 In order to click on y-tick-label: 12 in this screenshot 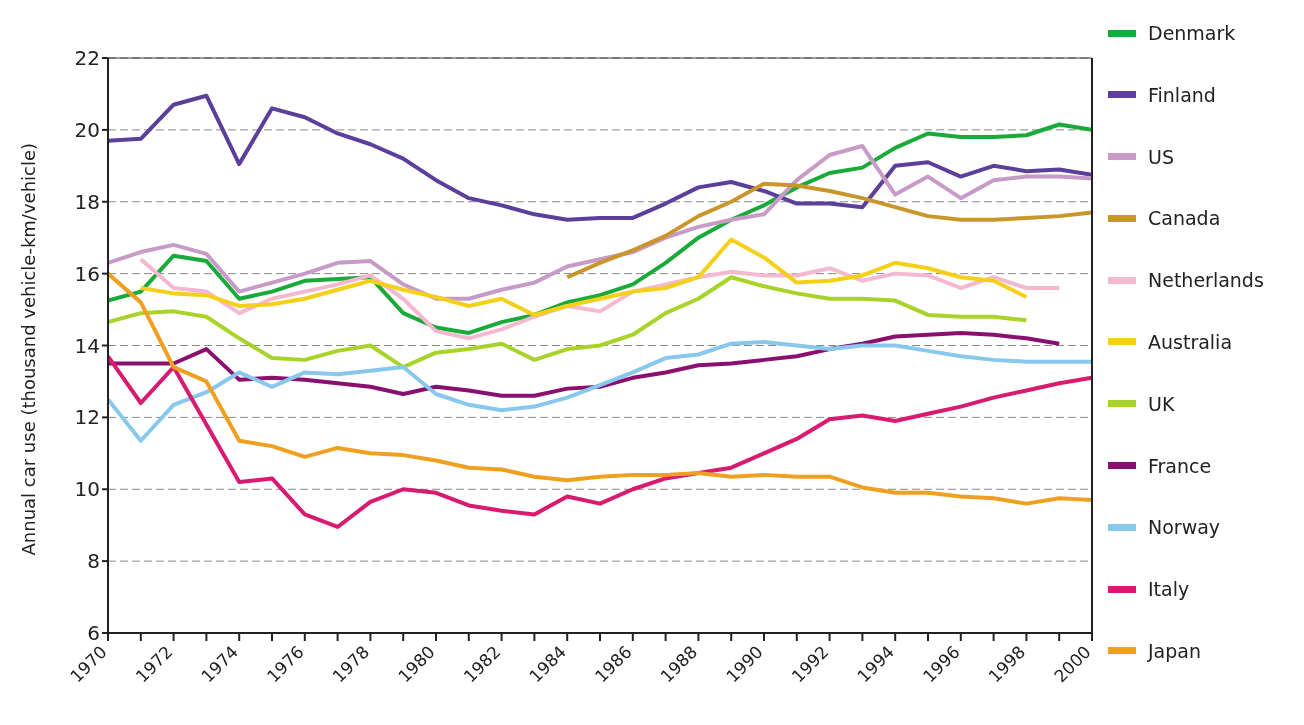, I will do `click(87, 417)`.